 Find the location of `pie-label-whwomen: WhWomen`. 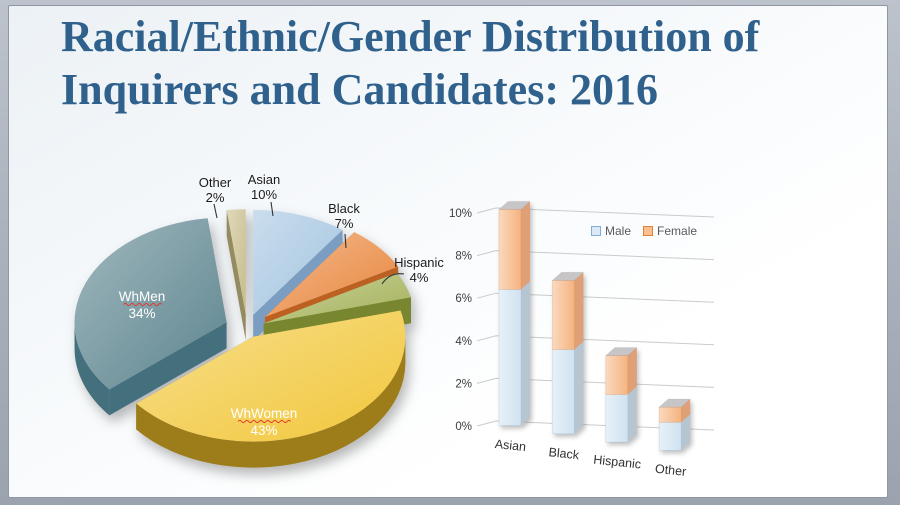

pie-label-whwomen: WhWomen is located at coordinates (264, 413).